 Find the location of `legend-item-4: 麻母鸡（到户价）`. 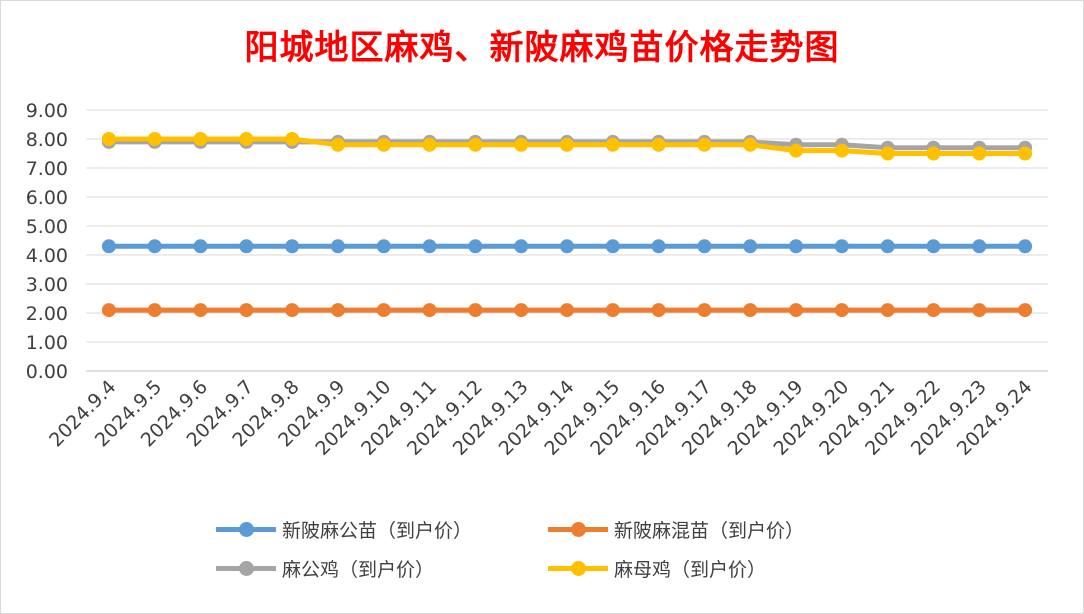

legend-item-4: 麻母鸡（到户价） is located at coordinates (657, 568).